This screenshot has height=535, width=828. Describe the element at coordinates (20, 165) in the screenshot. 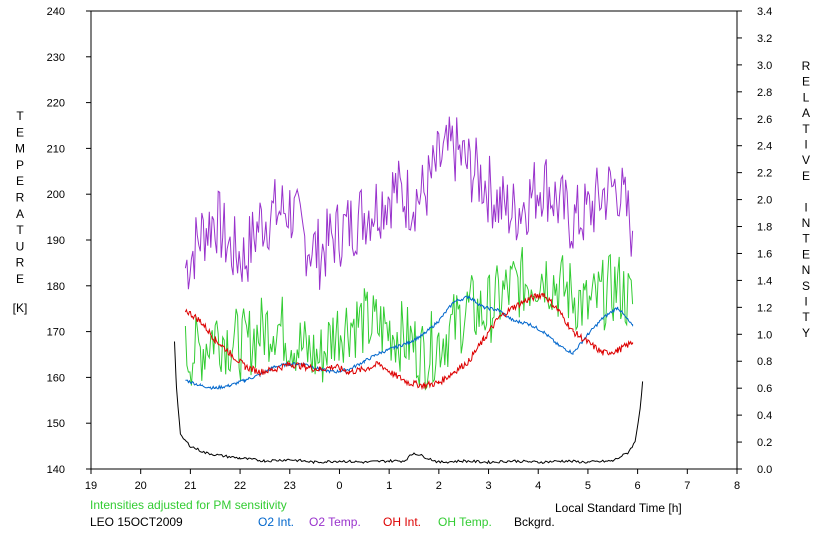

I see `y-left-label-letter: P` at that location.